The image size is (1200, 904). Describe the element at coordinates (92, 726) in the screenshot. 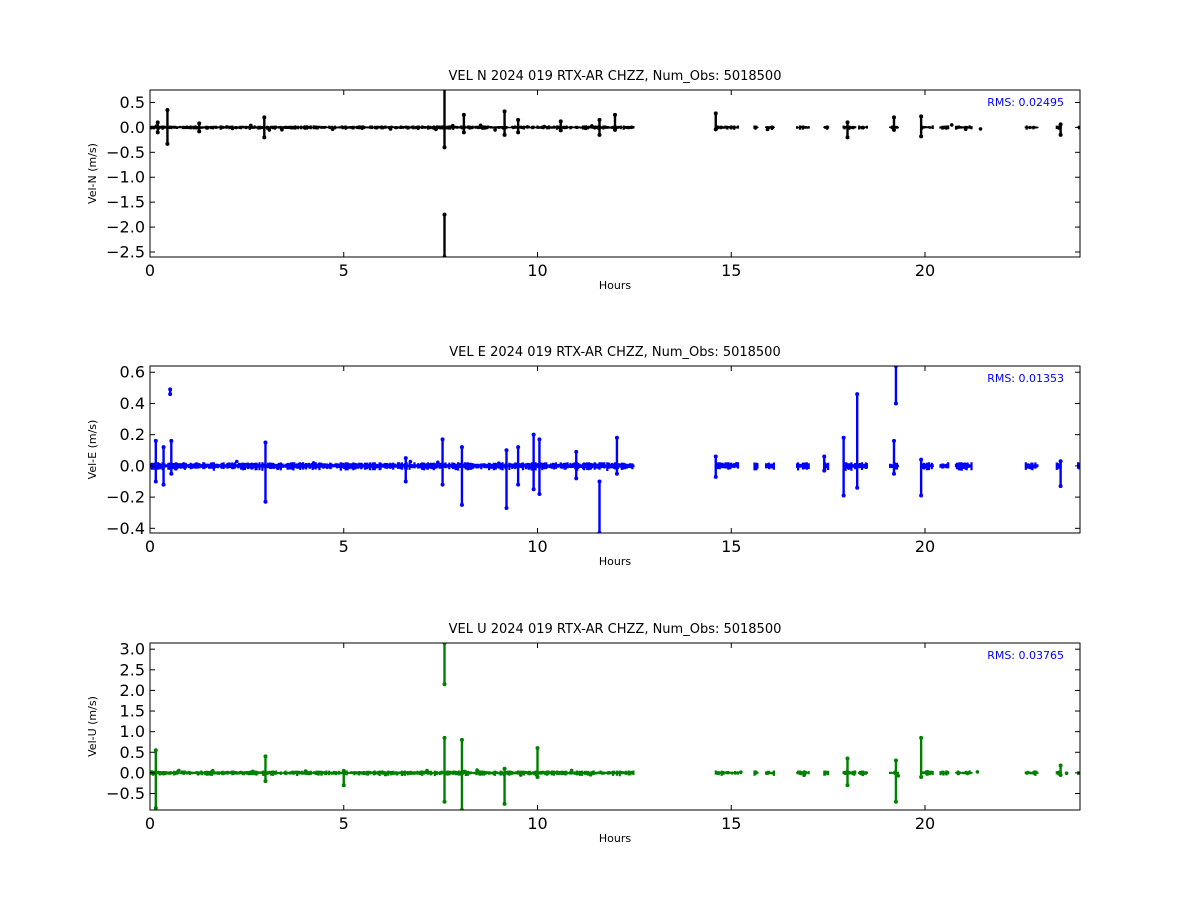

I see `y-axis-label: Vel-U (m/s)` at that location.